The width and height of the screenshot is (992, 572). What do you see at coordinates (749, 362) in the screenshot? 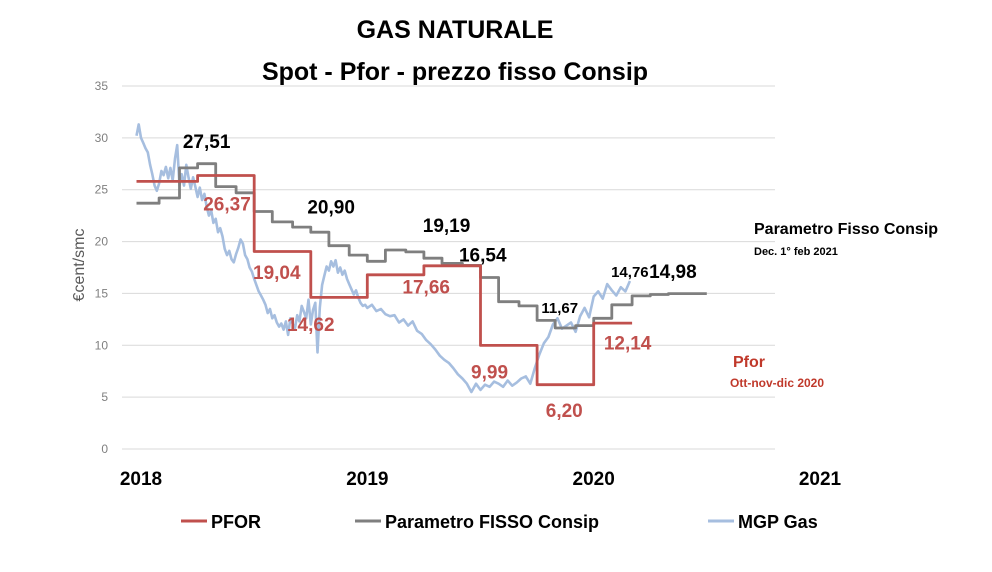
I see `pfor-note-title: Pfor` at bounding box center [749, 362].